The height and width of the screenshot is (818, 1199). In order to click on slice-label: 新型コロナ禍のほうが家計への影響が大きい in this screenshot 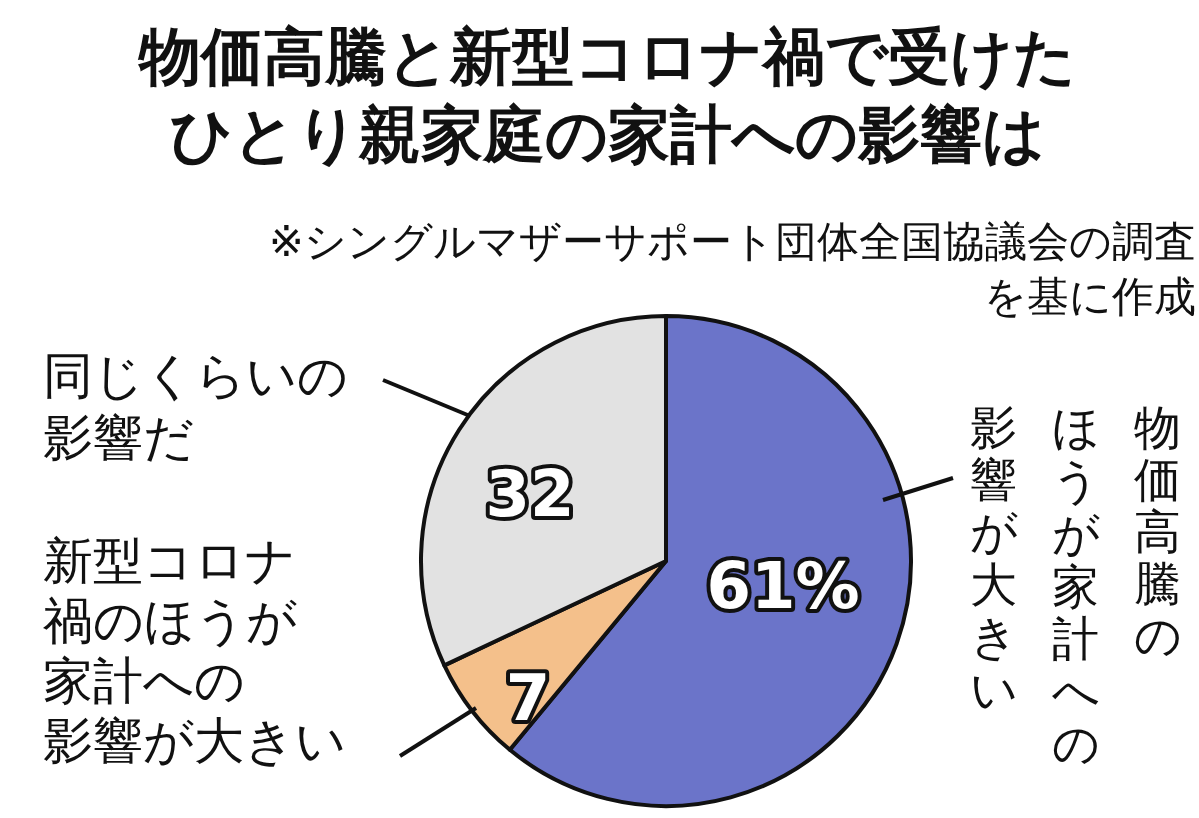, I will do `click(194, 651)`.